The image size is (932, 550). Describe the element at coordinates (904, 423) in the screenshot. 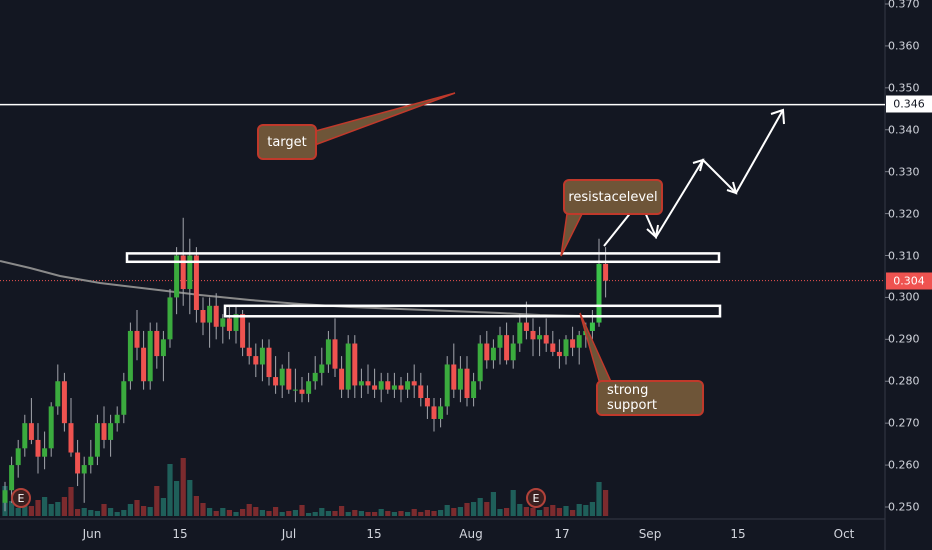

I see `price-tick-label: 0.270` at that location.